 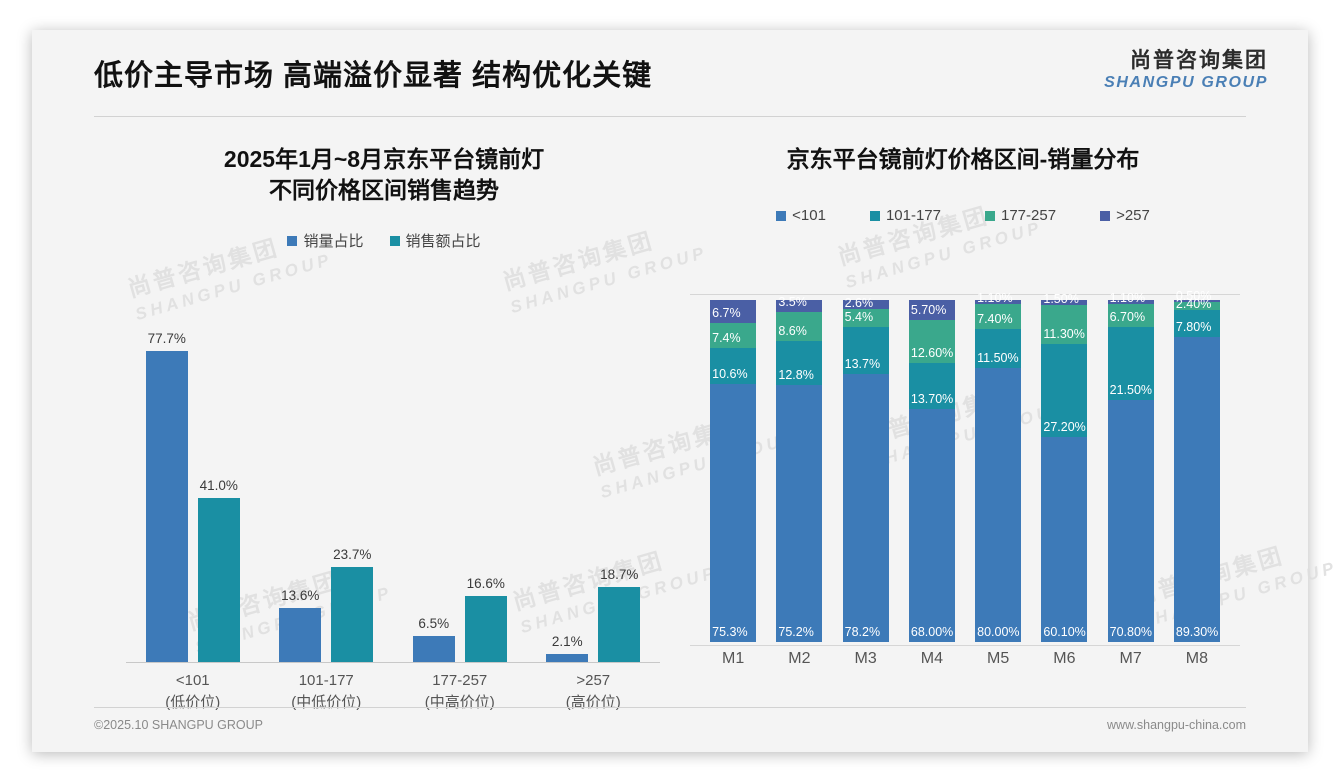 I want to click on stack-segment-101-177: 7.80%, so click(x=1196, y=323).